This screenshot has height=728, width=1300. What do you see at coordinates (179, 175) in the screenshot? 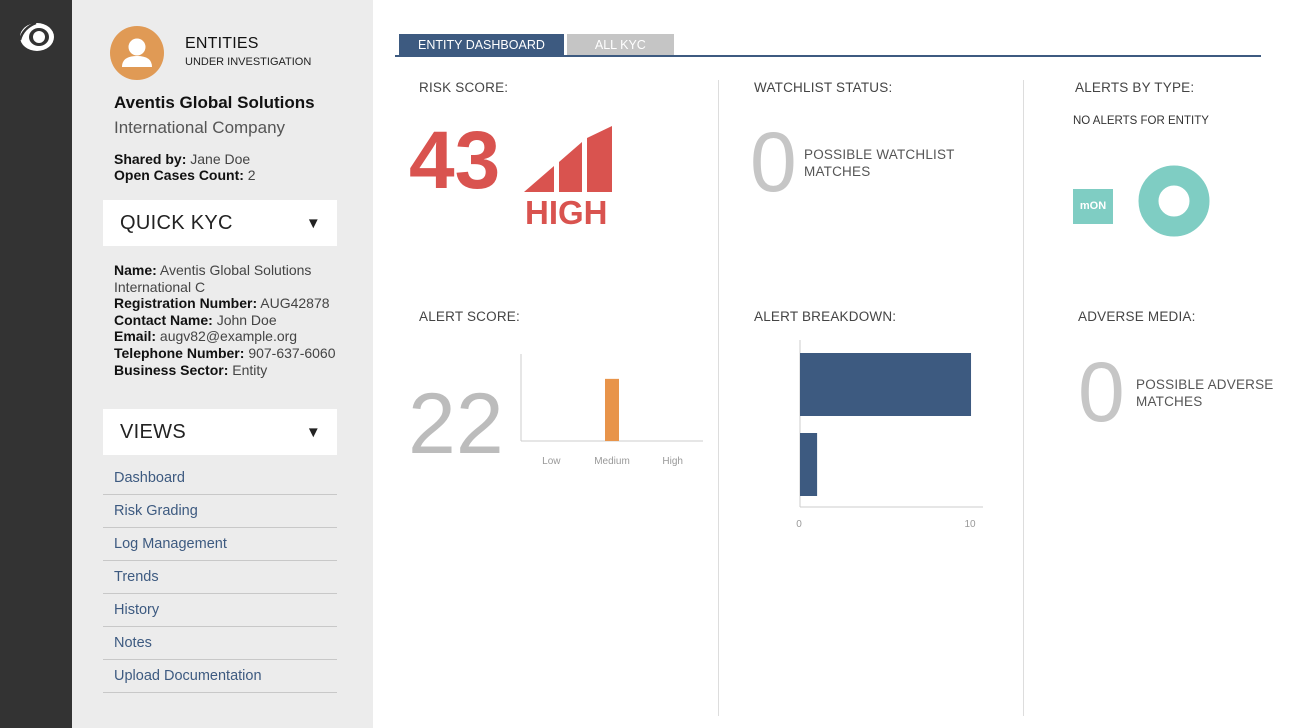
I see `open-cases-label: Open Cases Count:` at bounding box center [179, 175].